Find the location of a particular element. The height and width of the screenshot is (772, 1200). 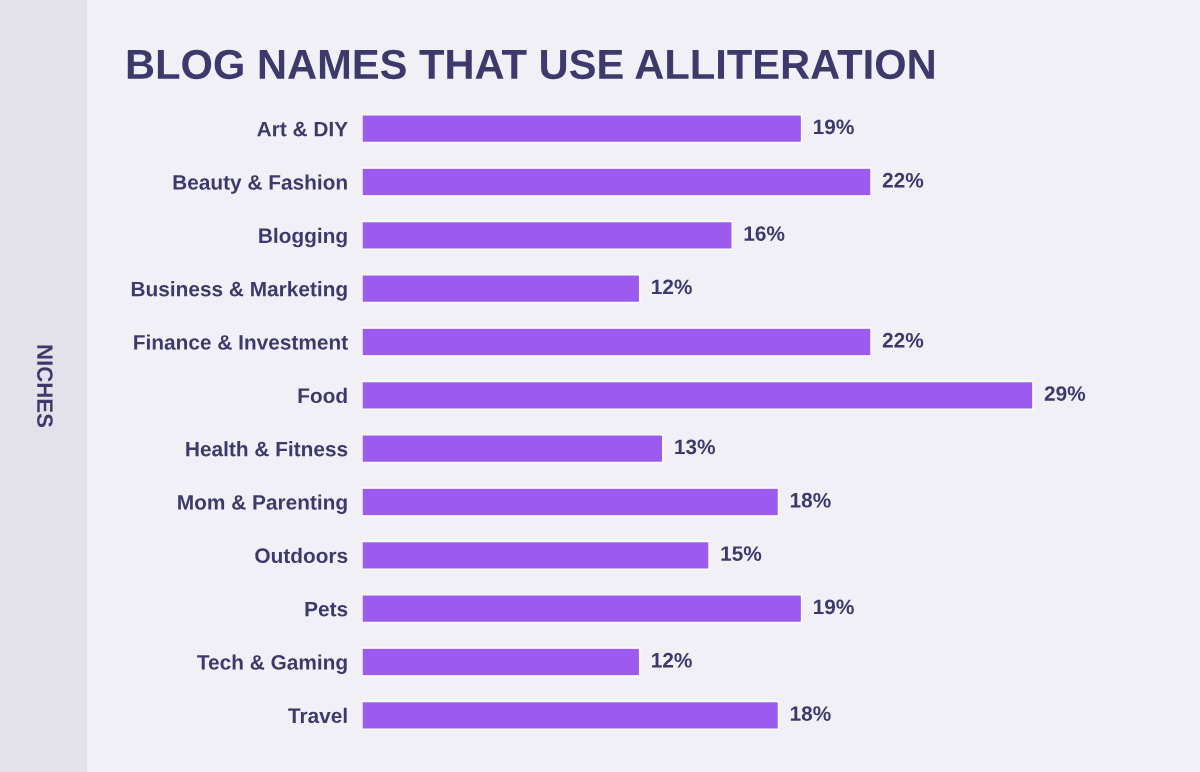

y-tick-label: Beauty & Fashion is located at coordinates (260, 184).